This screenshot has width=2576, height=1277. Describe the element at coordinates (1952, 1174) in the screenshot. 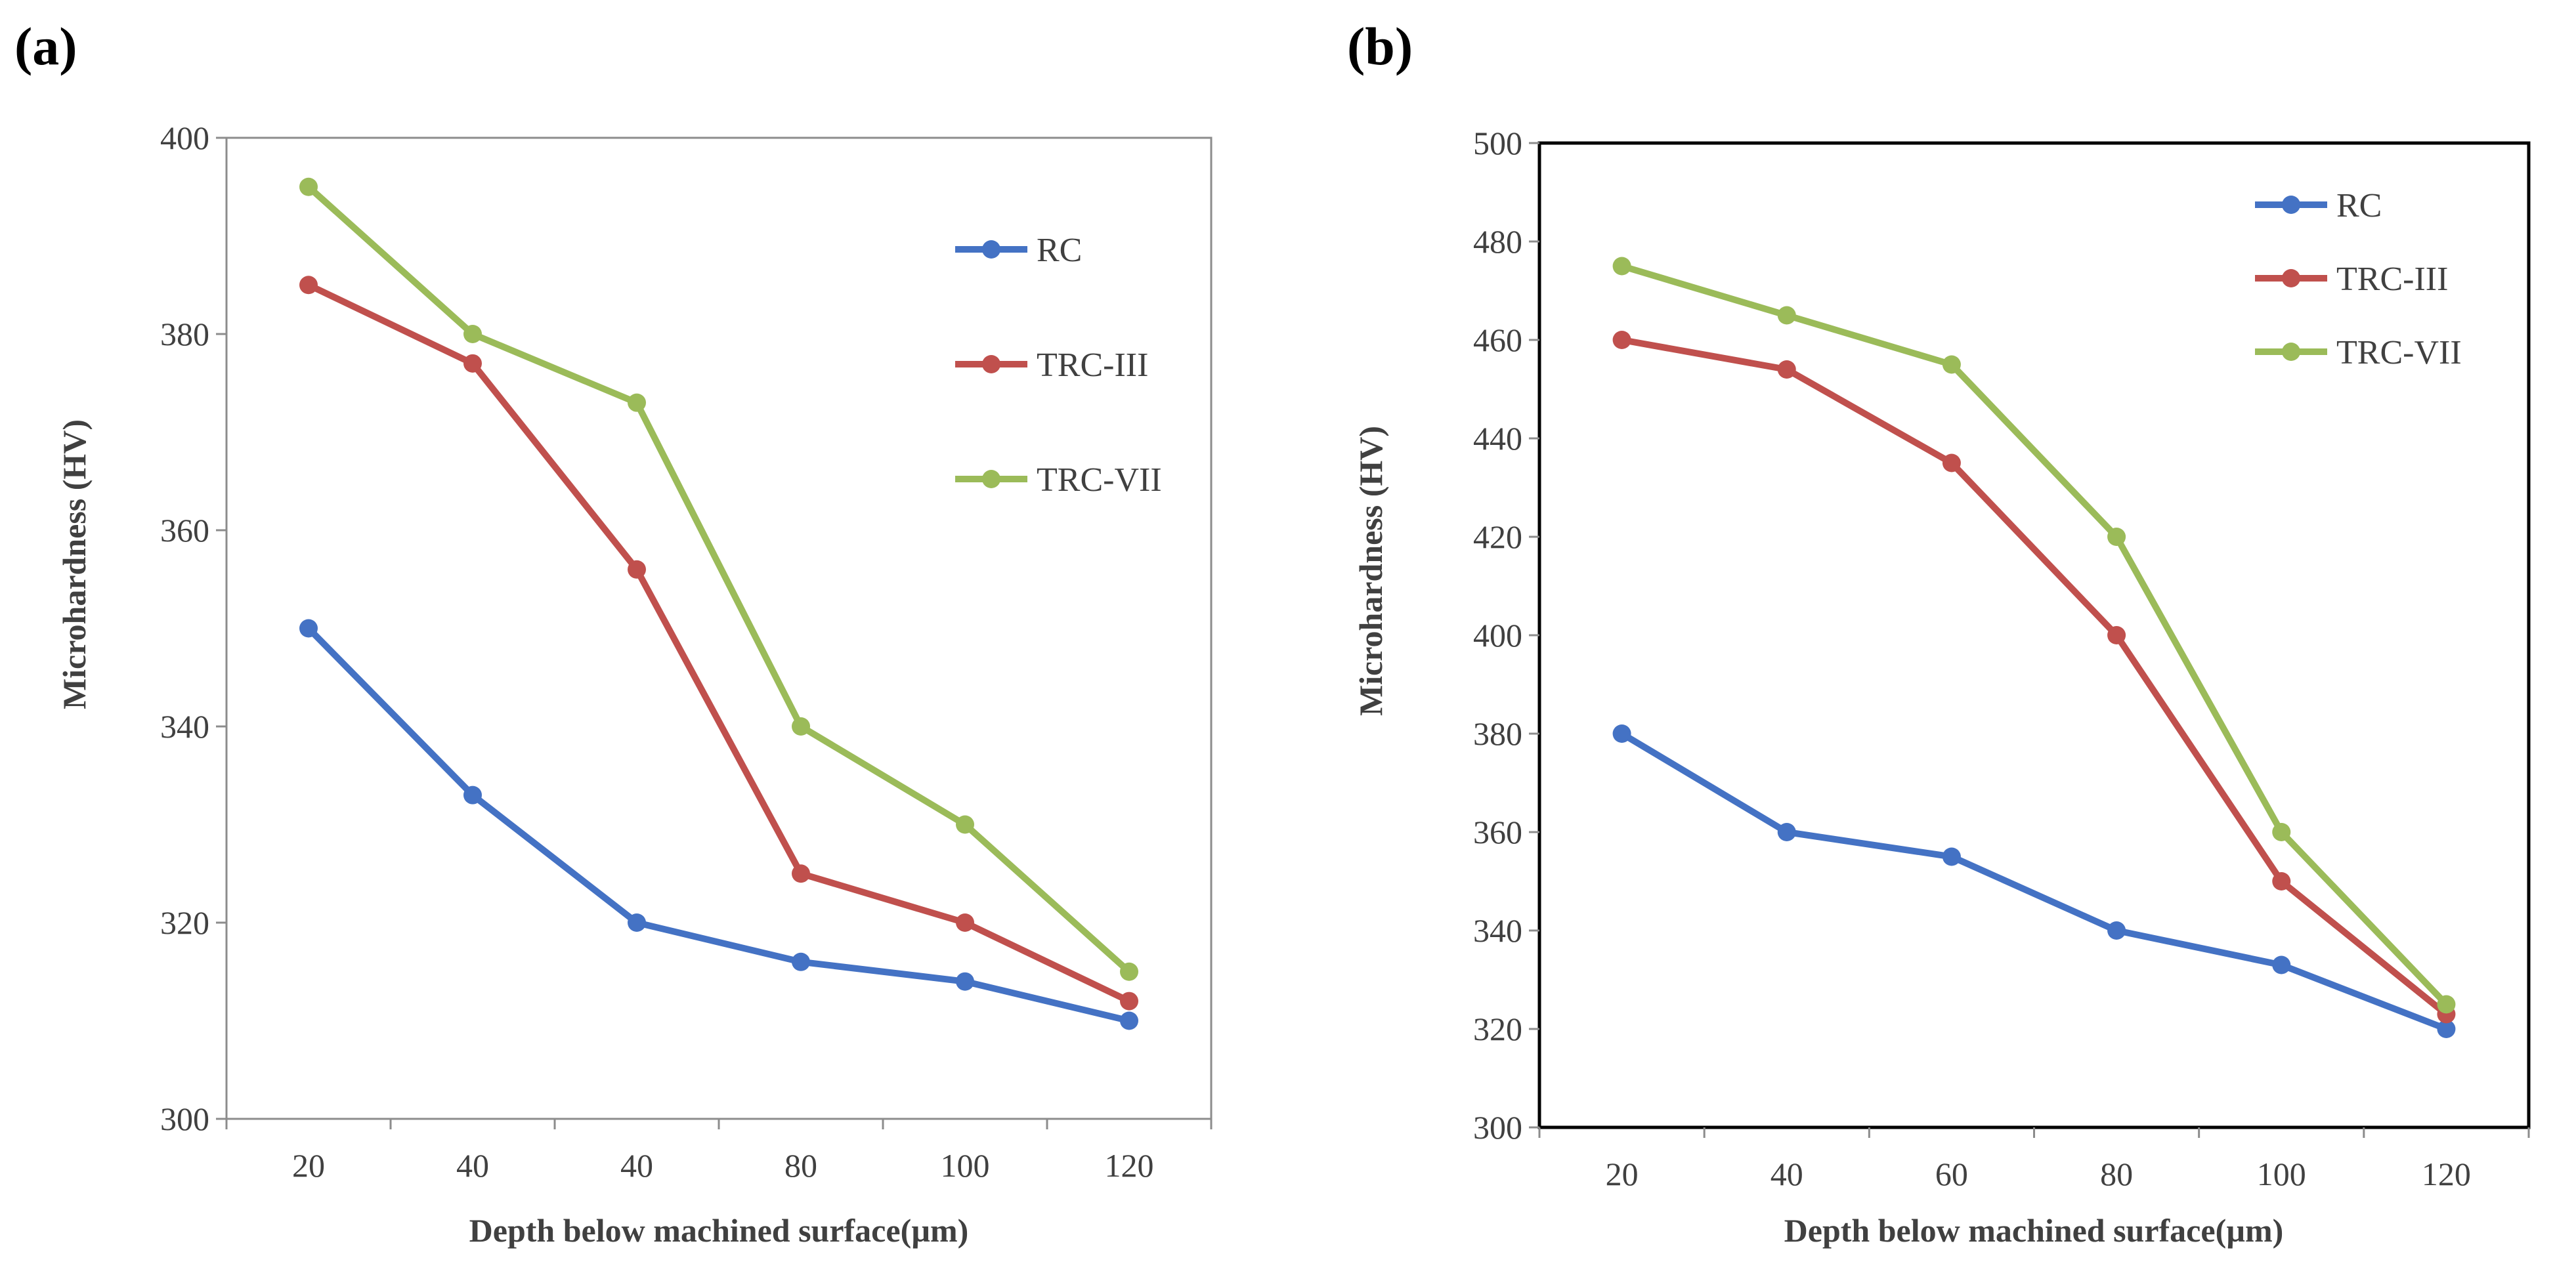

I see `x-tick-label: 60` at that location.